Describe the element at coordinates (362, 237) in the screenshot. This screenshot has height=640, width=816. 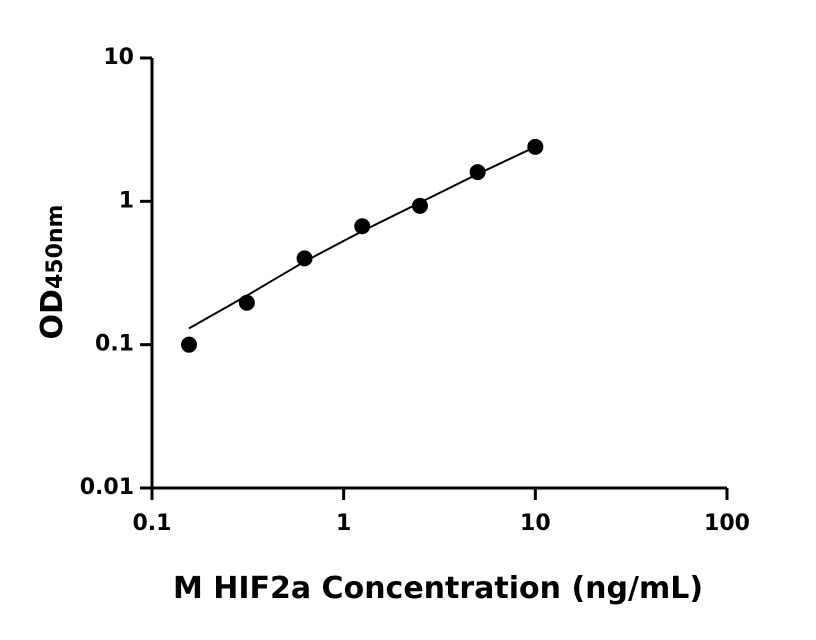
I see `fit-curve` at that location.